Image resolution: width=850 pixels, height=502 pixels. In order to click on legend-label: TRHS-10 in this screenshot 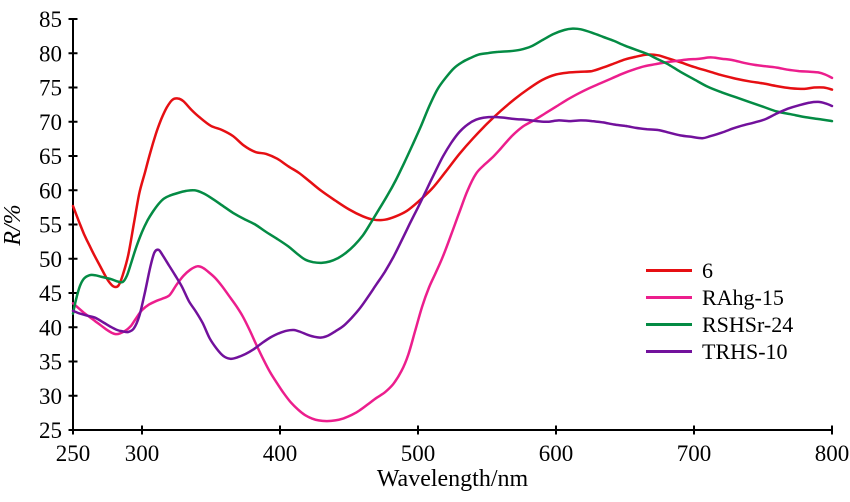, I will do `click(745, 351)`.